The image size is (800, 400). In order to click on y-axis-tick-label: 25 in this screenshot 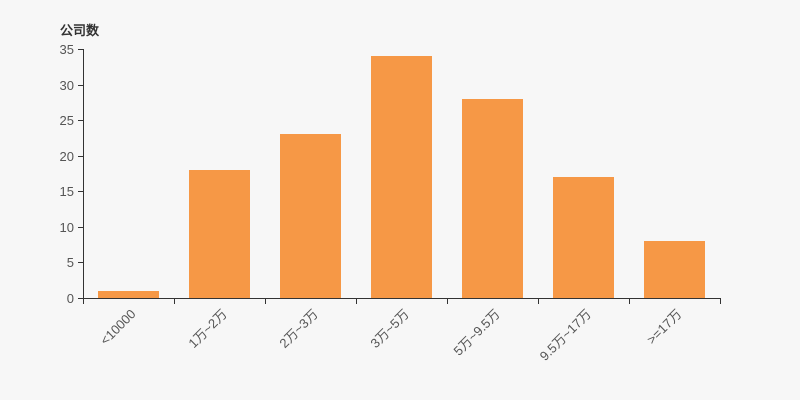, I will do `click(66, 120)`.